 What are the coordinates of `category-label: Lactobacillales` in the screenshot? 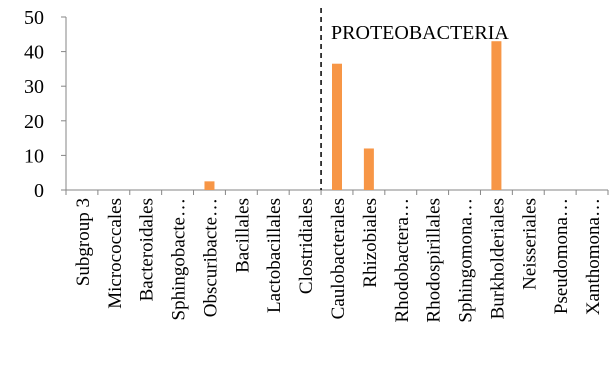 It's located at (274, 255).